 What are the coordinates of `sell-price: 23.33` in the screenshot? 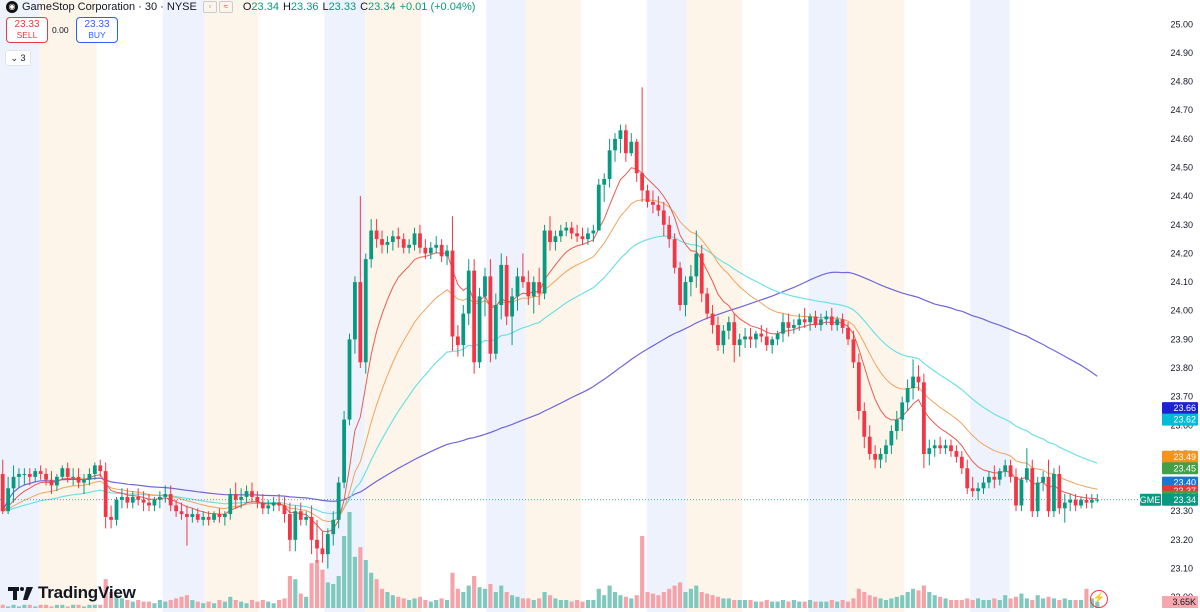 It's located at (27, 24).